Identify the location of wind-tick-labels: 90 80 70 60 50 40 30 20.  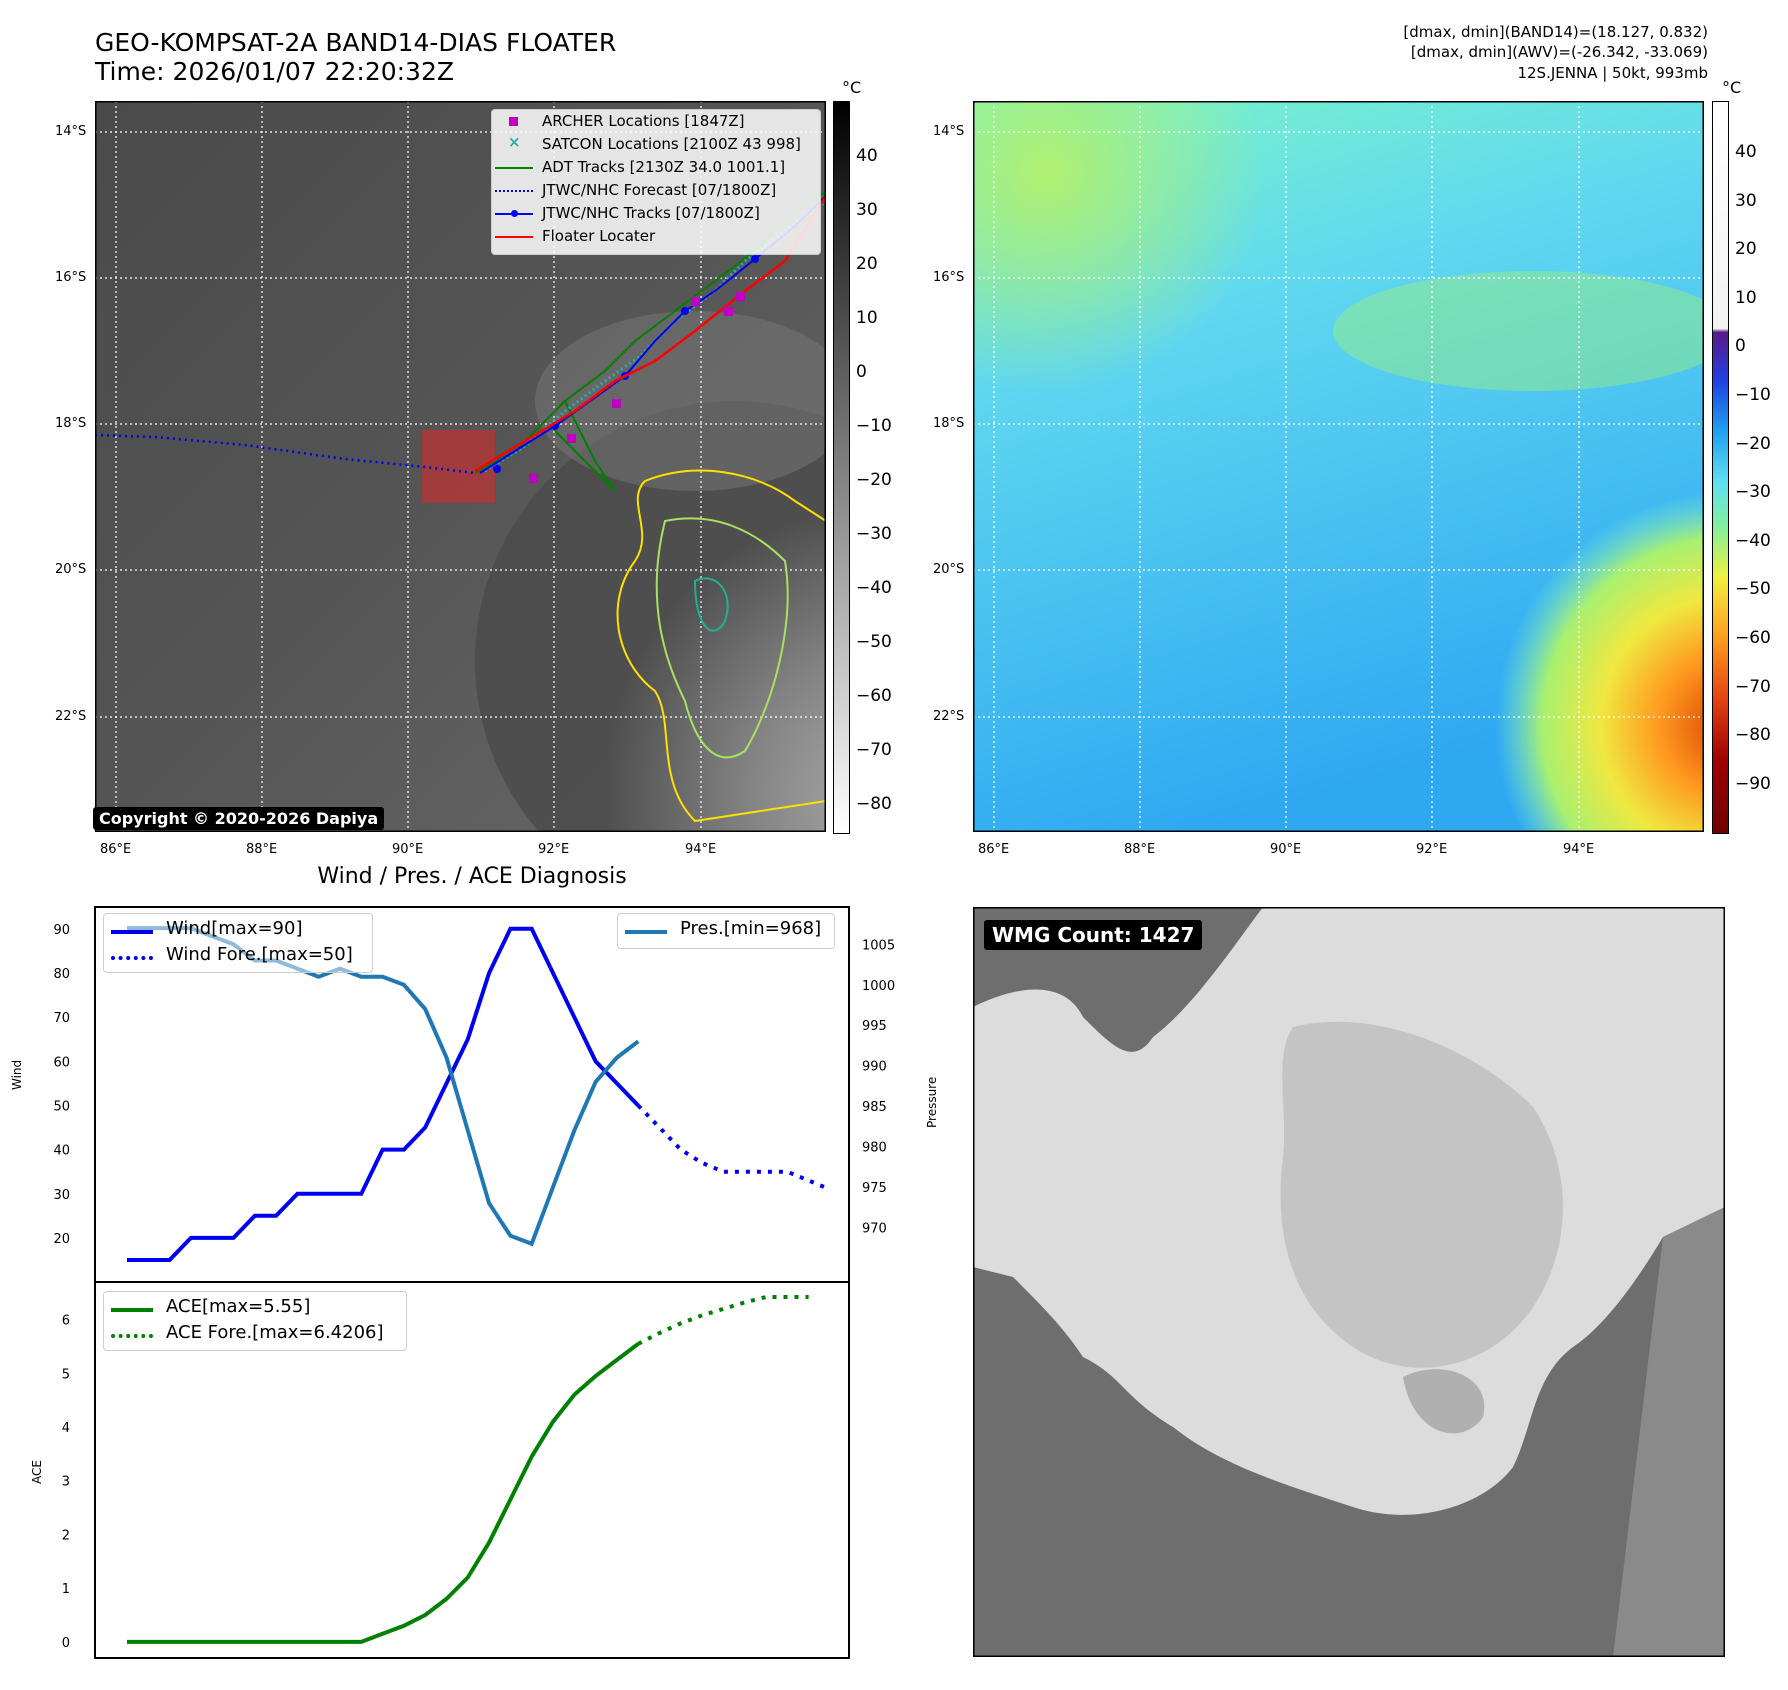
(61, 1085).